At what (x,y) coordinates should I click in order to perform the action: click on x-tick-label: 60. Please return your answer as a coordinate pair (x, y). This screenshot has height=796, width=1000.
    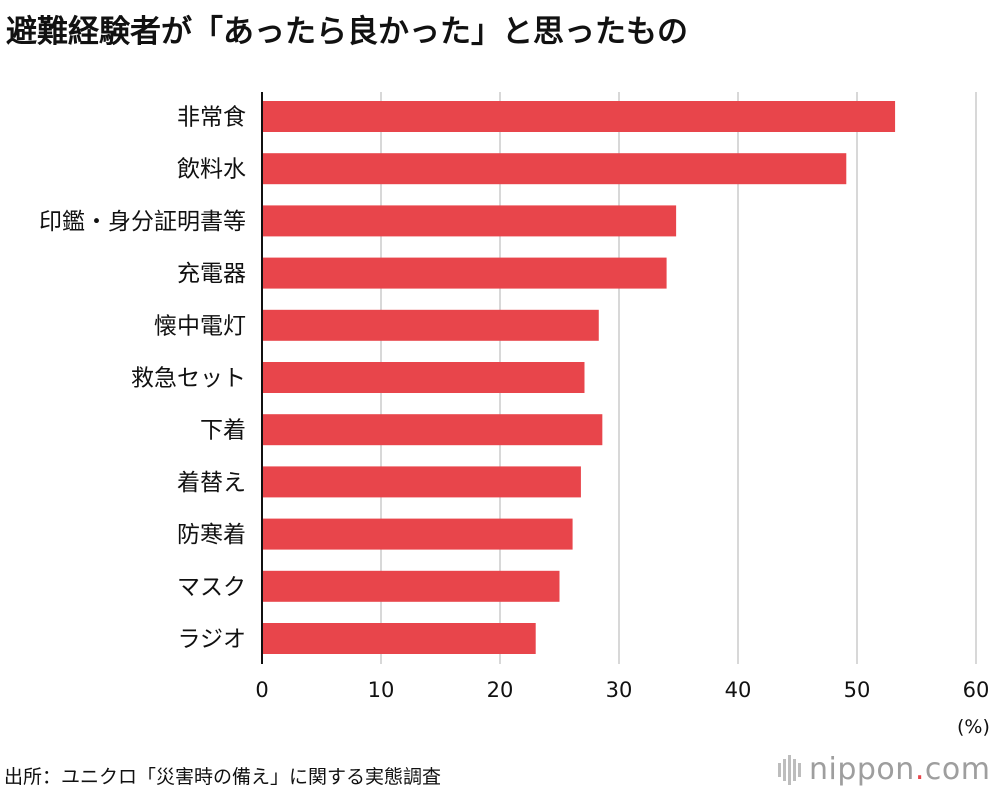
    Looking at the image, I should click on (976, 690).